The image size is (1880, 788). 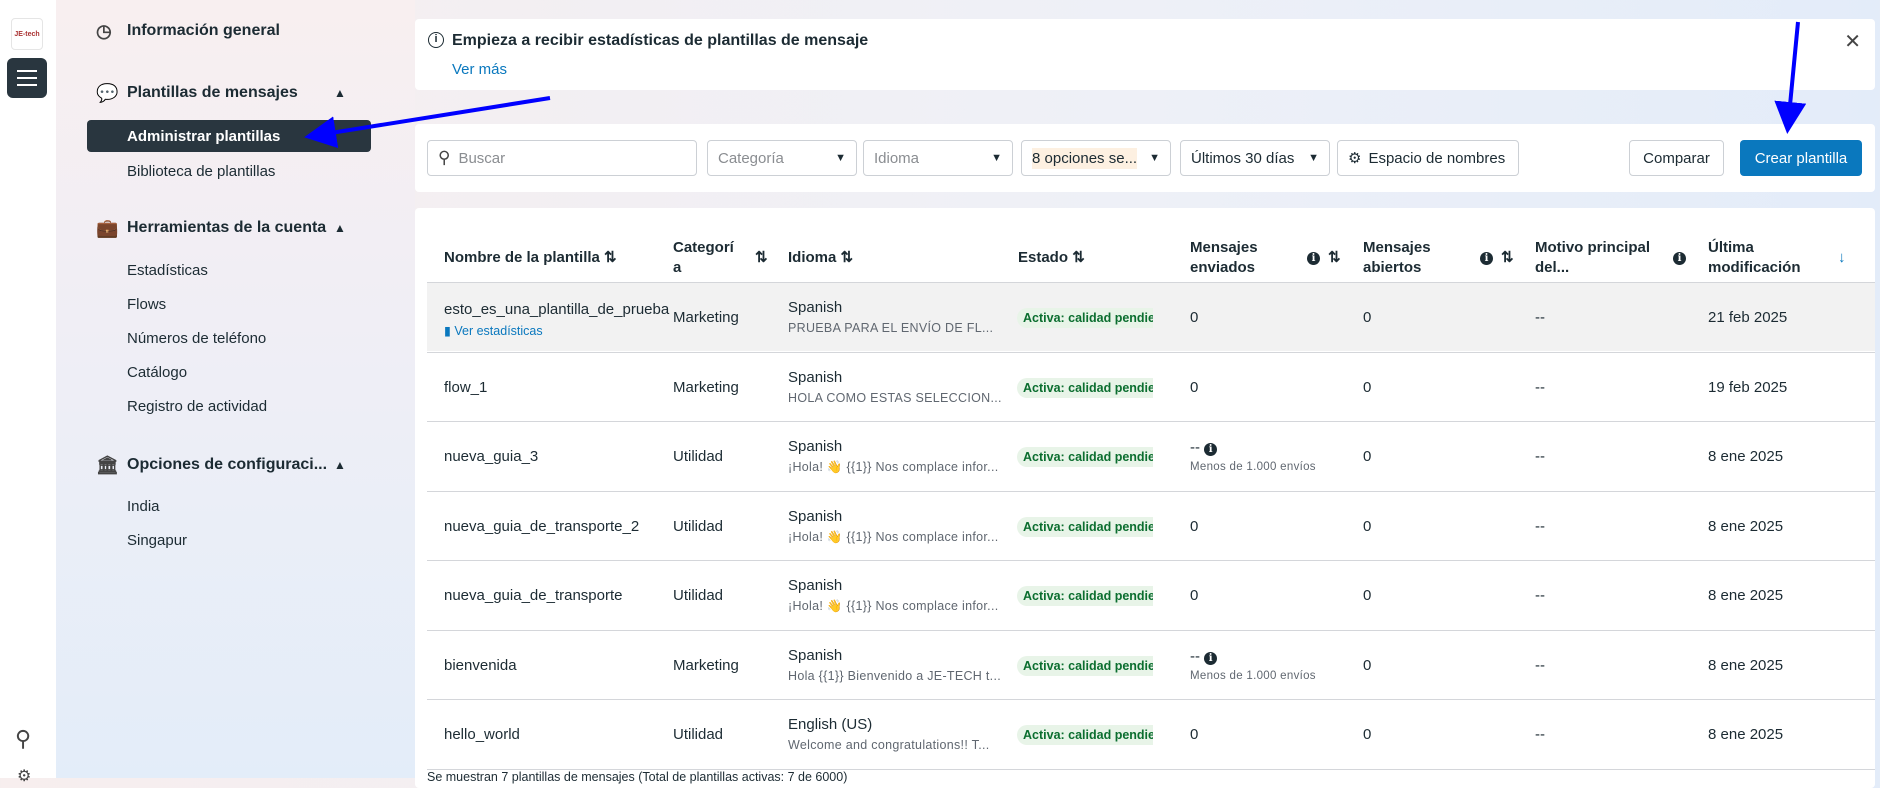 What do you see at coordinates (1255, 158) in the screenshot?
I see `period-select: Últimos 30 días ▼` at bounding box center [1255, 158].